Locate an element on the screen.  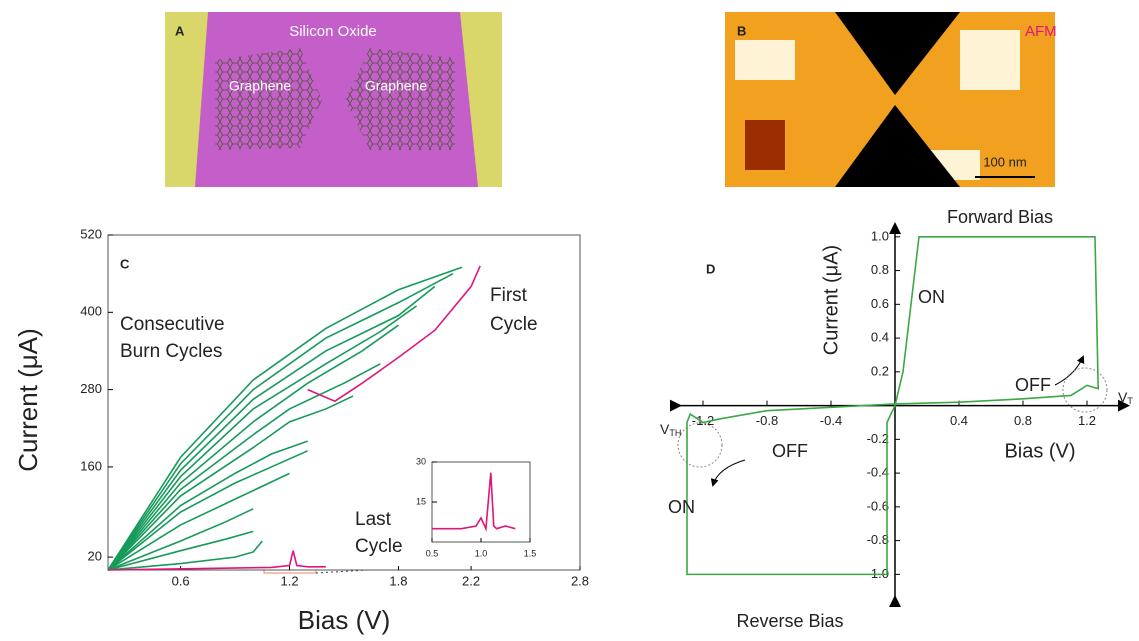
y-tick-label: -0.6 is located at coordinates (878, 505).